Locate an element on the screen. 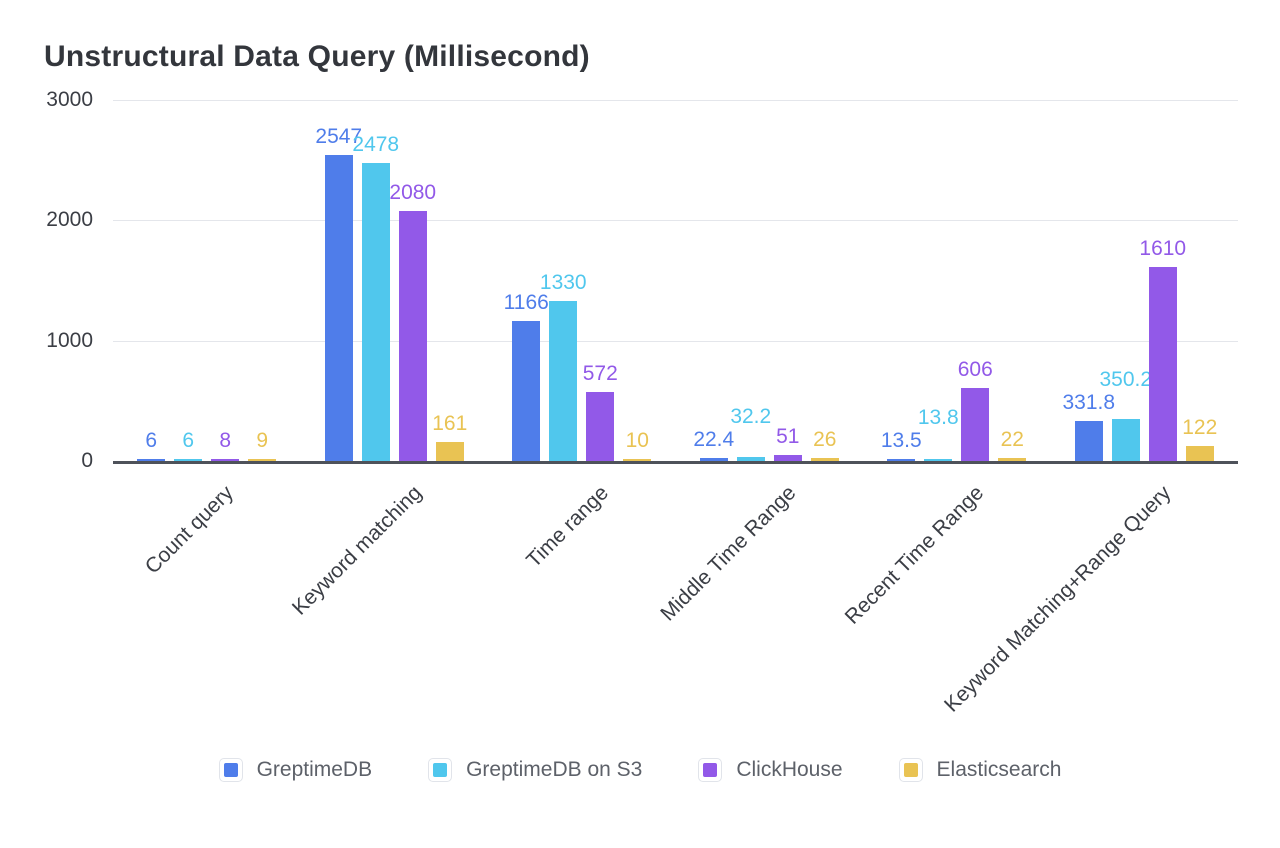 This screenshot has width=1280, height=848. x-axis-category-label: Count query is located at coordinates (190, 530).